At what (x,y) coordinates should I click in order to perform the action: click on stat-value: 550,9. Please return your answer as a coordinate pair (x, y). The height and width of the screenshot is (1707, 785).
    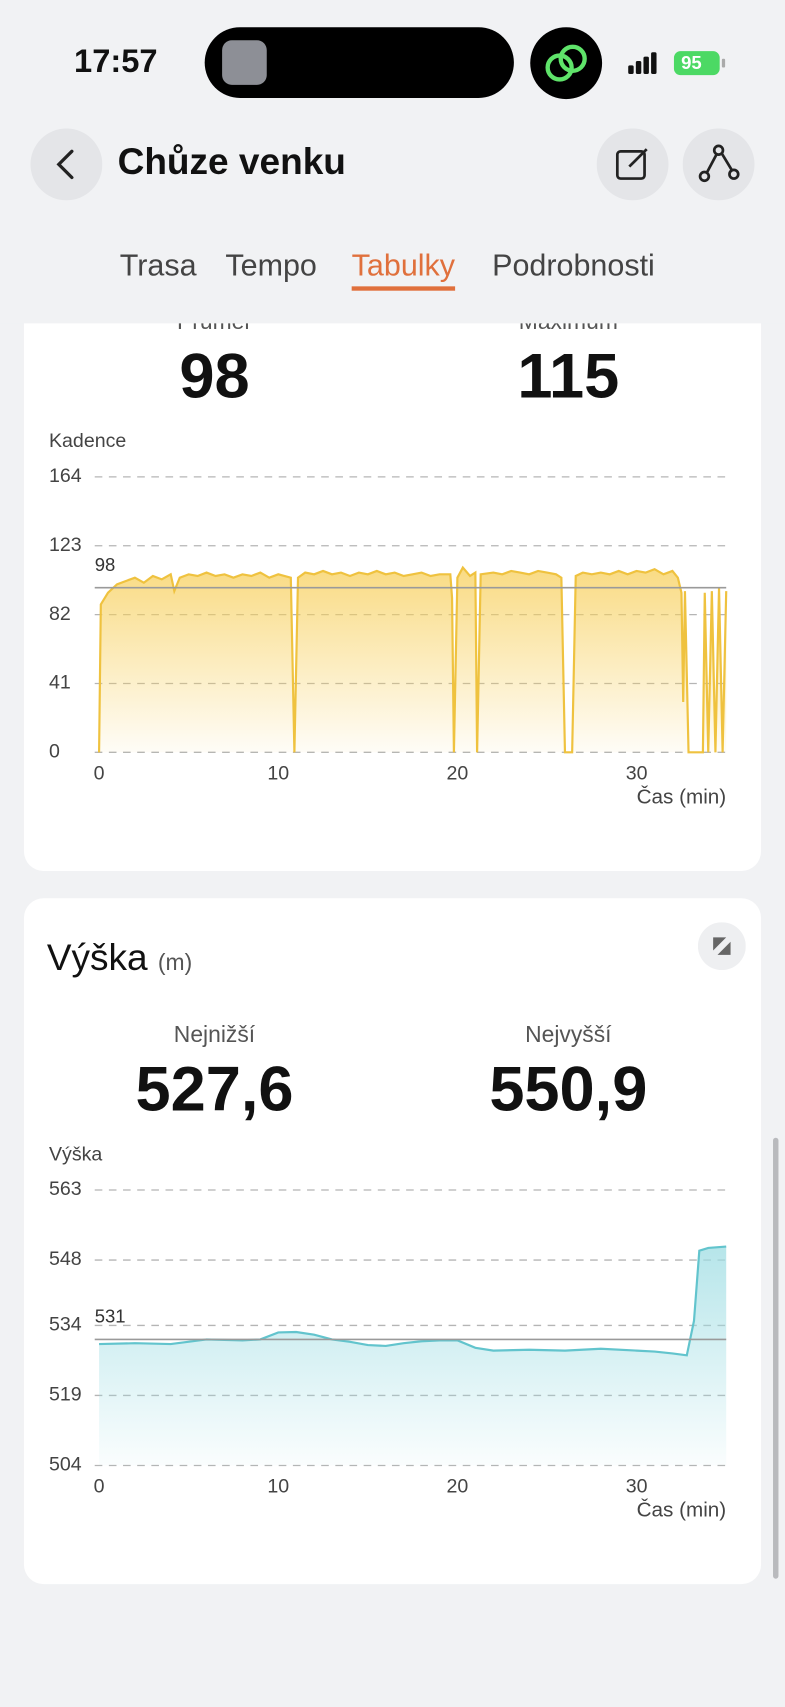
    Looking at the image, I should click on (568, 1089).